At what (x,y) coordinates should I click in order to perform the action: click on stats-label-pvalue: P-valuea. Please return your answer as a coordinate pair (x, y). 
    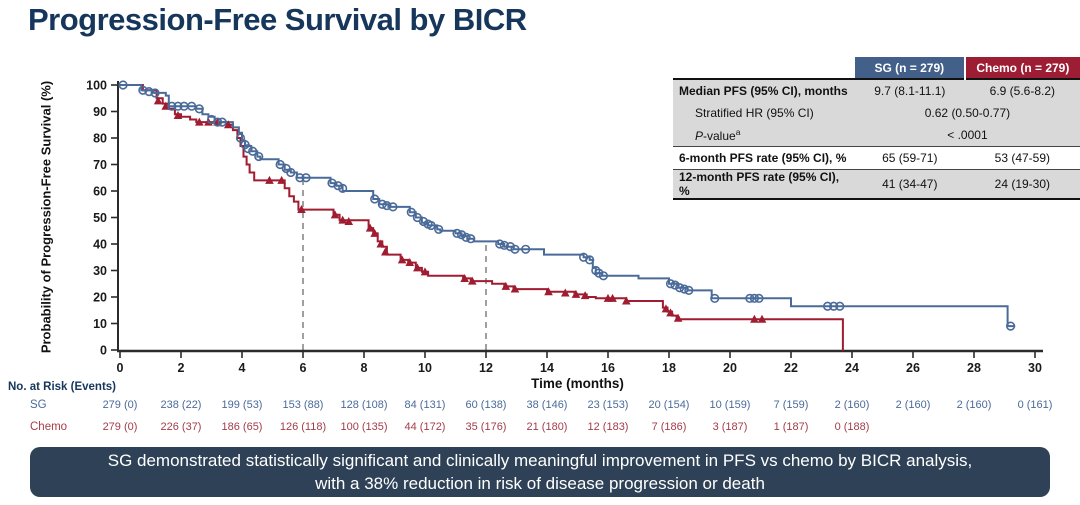
    Looking at the image, I should click on (764, 135).